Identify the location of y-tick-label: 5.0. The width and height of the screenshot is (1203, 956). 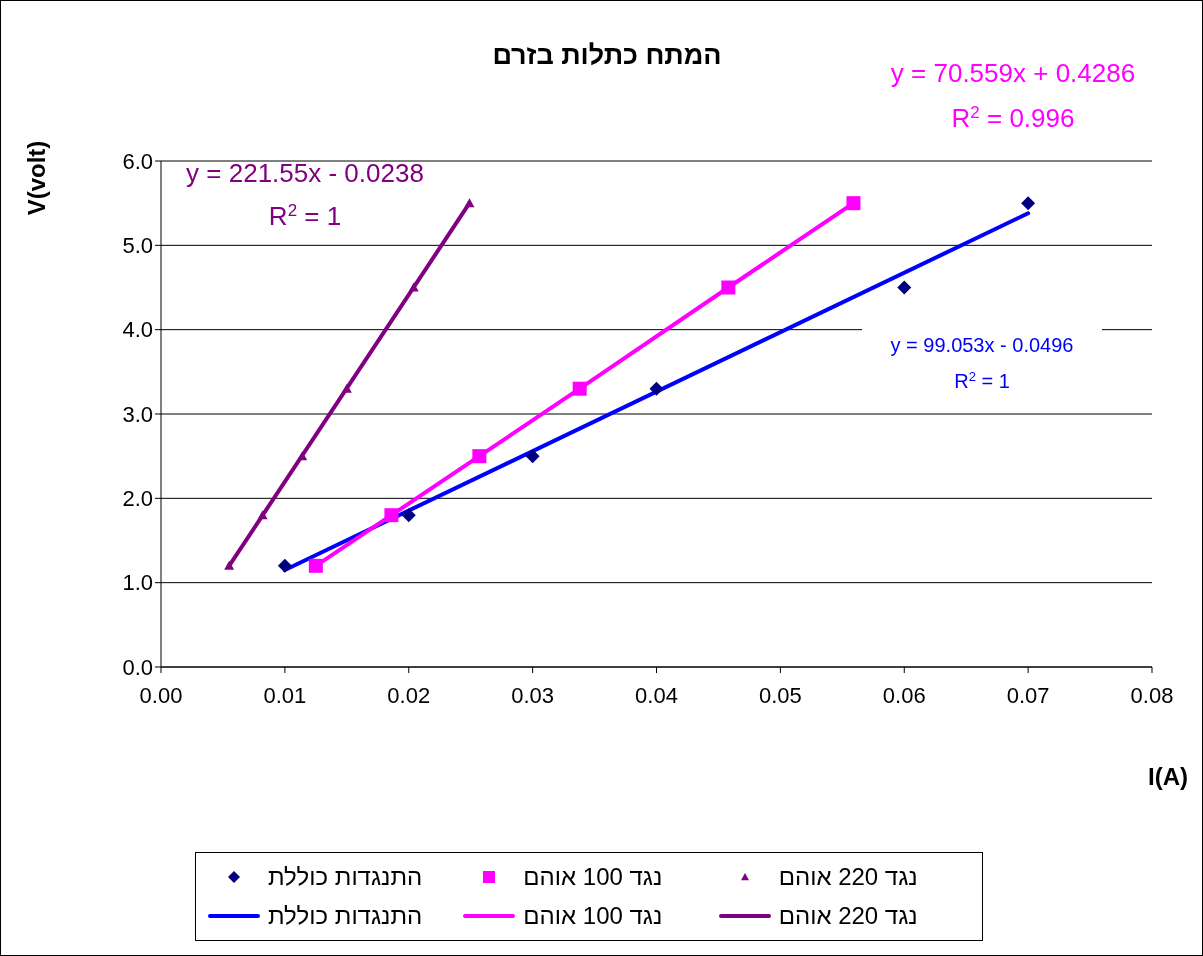
(137, 246).